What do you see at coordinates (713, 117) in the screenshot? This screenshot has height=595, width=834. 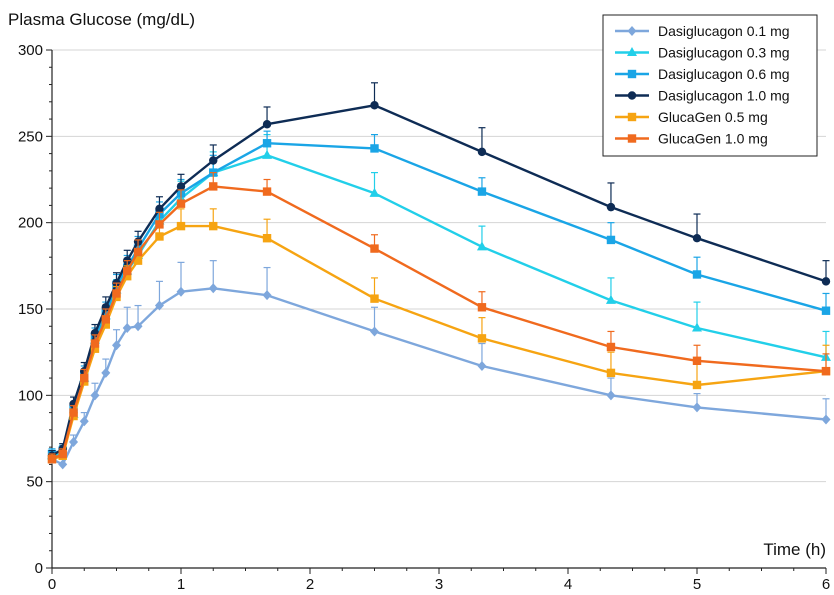 I see `legend-label: GlucaGen 0.5 mg` at bounding box center [713, 117].